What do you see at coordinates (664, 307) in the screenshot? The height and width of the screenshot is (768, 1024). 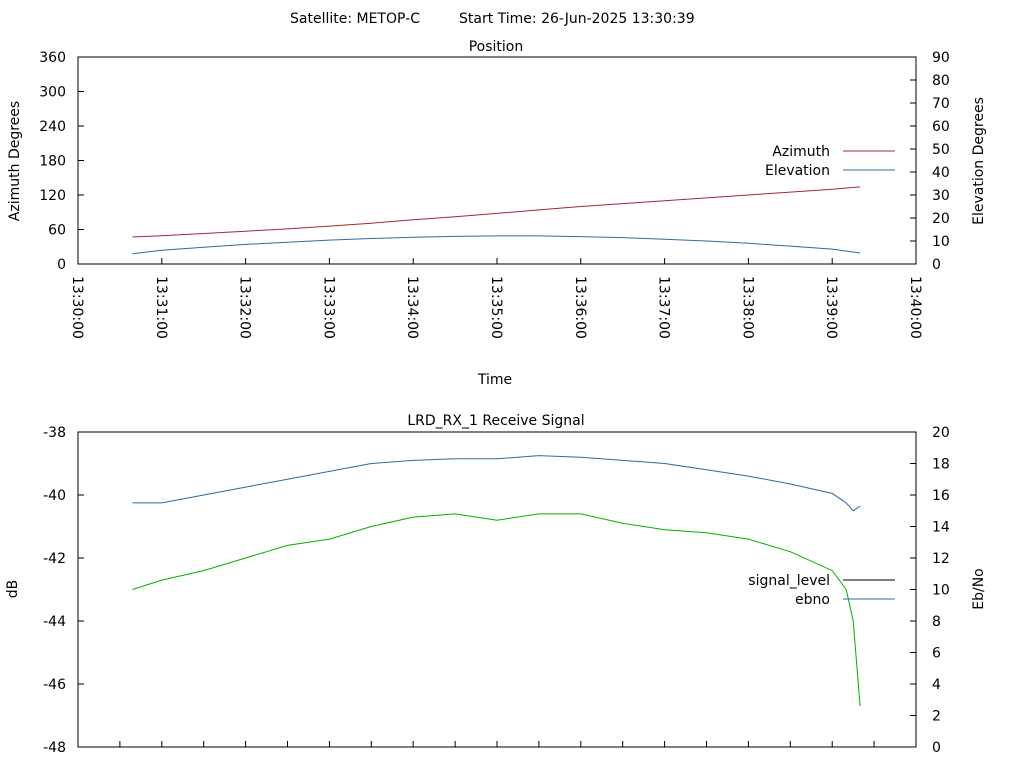 I see `x-tick-label: 13:37:00` at bounding box center [664, 307].